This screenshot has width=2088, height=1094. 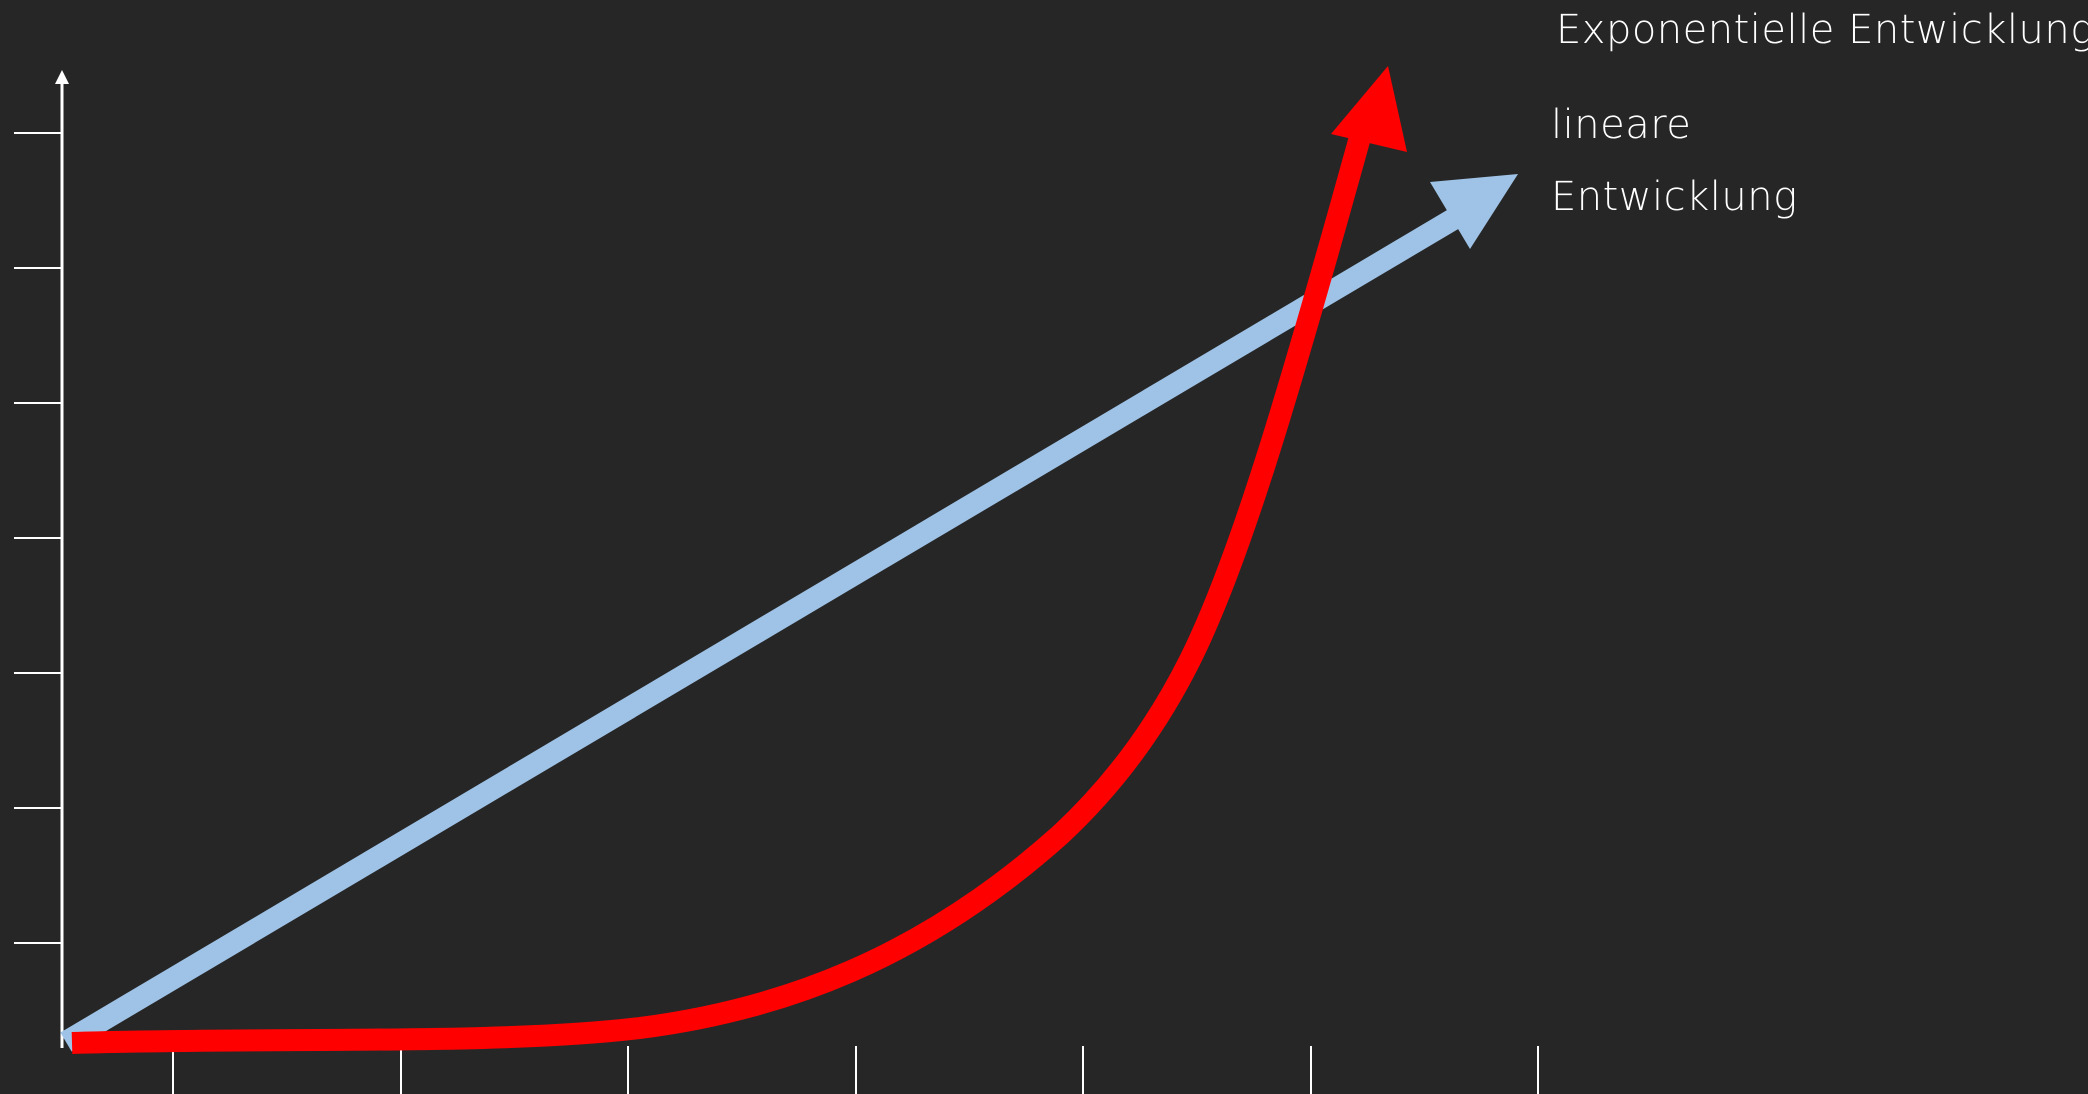 What do you see at coordinates (62, 77) in the screenshot?
I see `y-axis-arrowhead` at bounding box center [62, 77].